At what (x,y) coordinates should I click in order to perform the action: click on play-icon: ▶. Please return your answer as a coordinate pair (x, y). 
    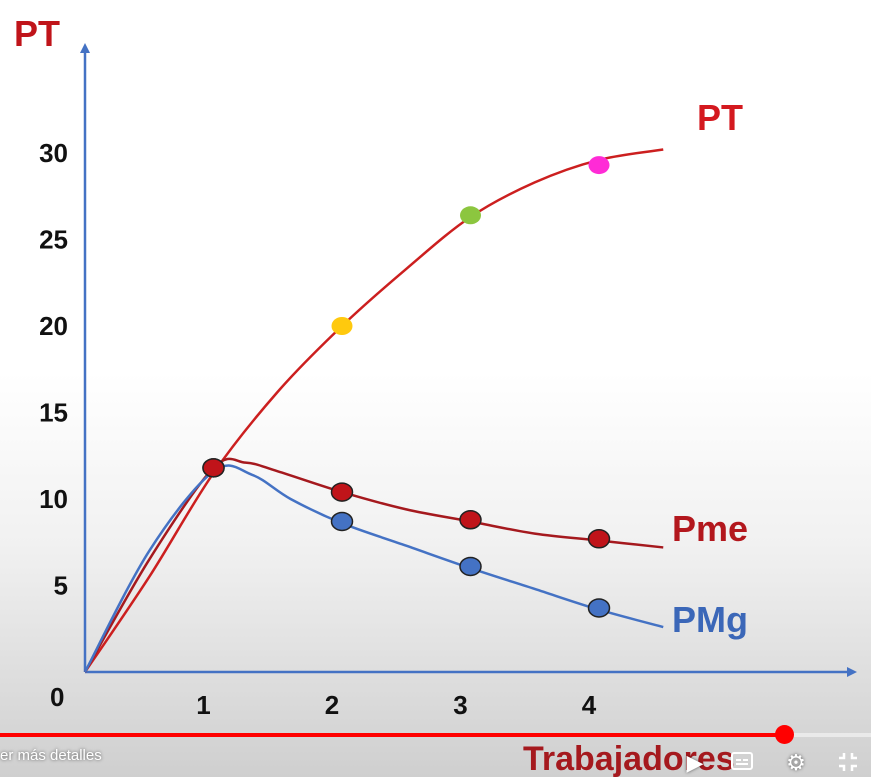
    Looking at the image, I should click on (695, 762).